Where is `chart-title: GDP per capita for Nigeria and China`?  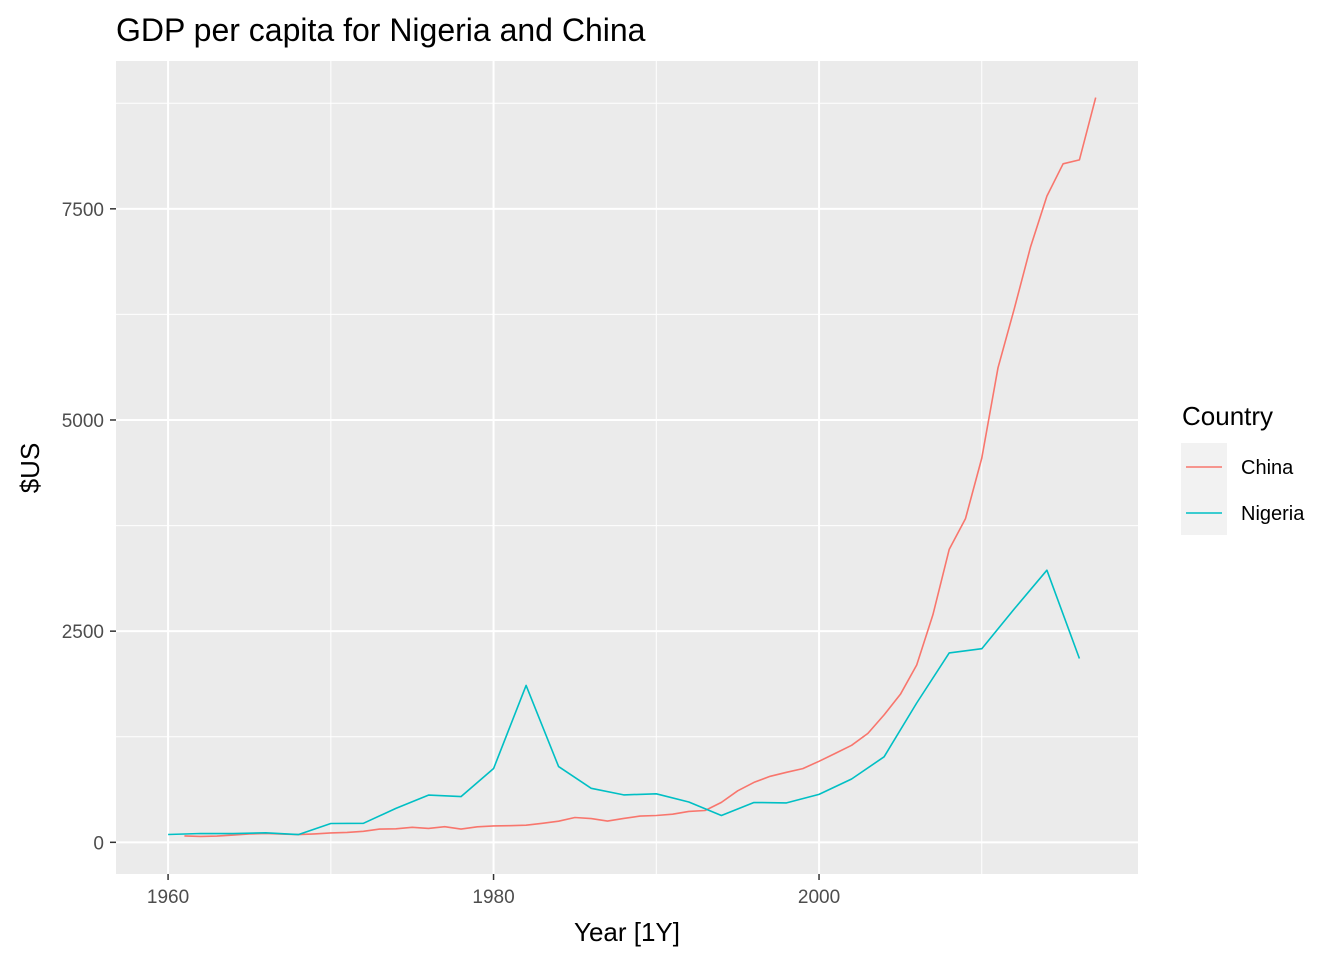
chart-title: GDP per capita for Nigeria and China is located at coordinates (381, 30).